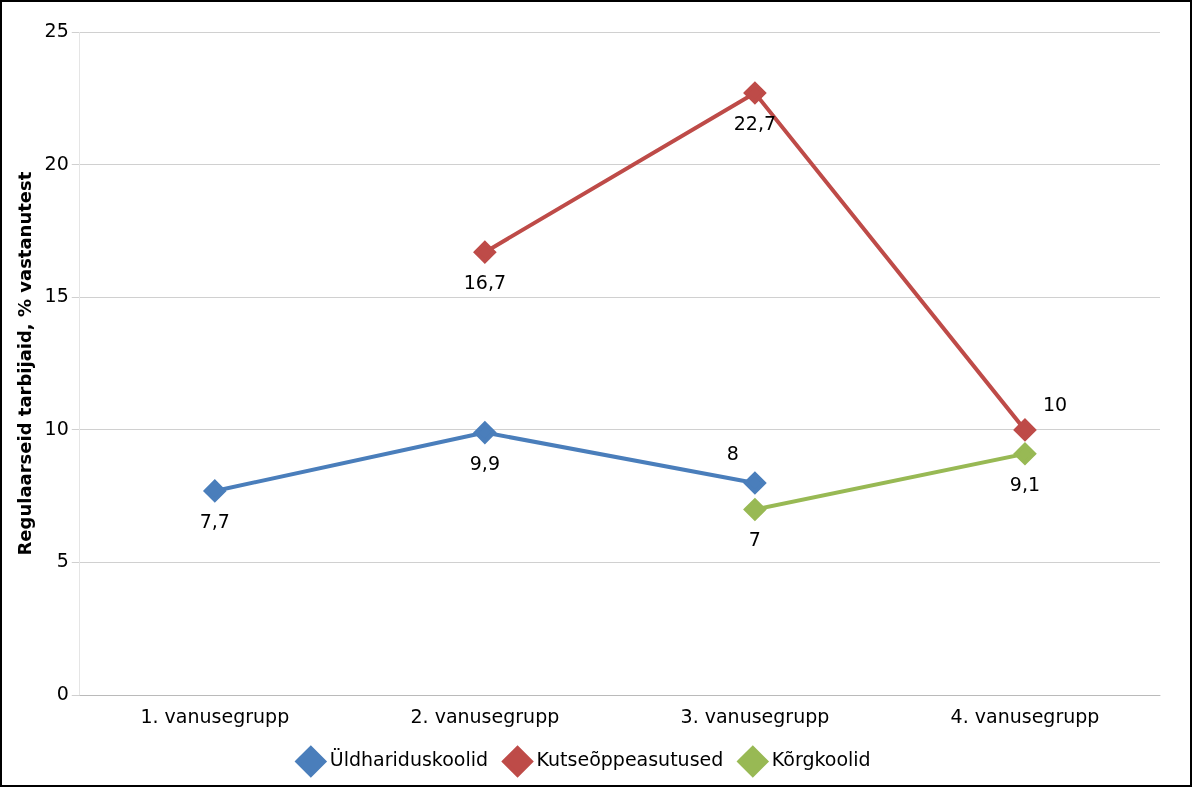  I want to click on data-label: 7,7, so click(214, 520).